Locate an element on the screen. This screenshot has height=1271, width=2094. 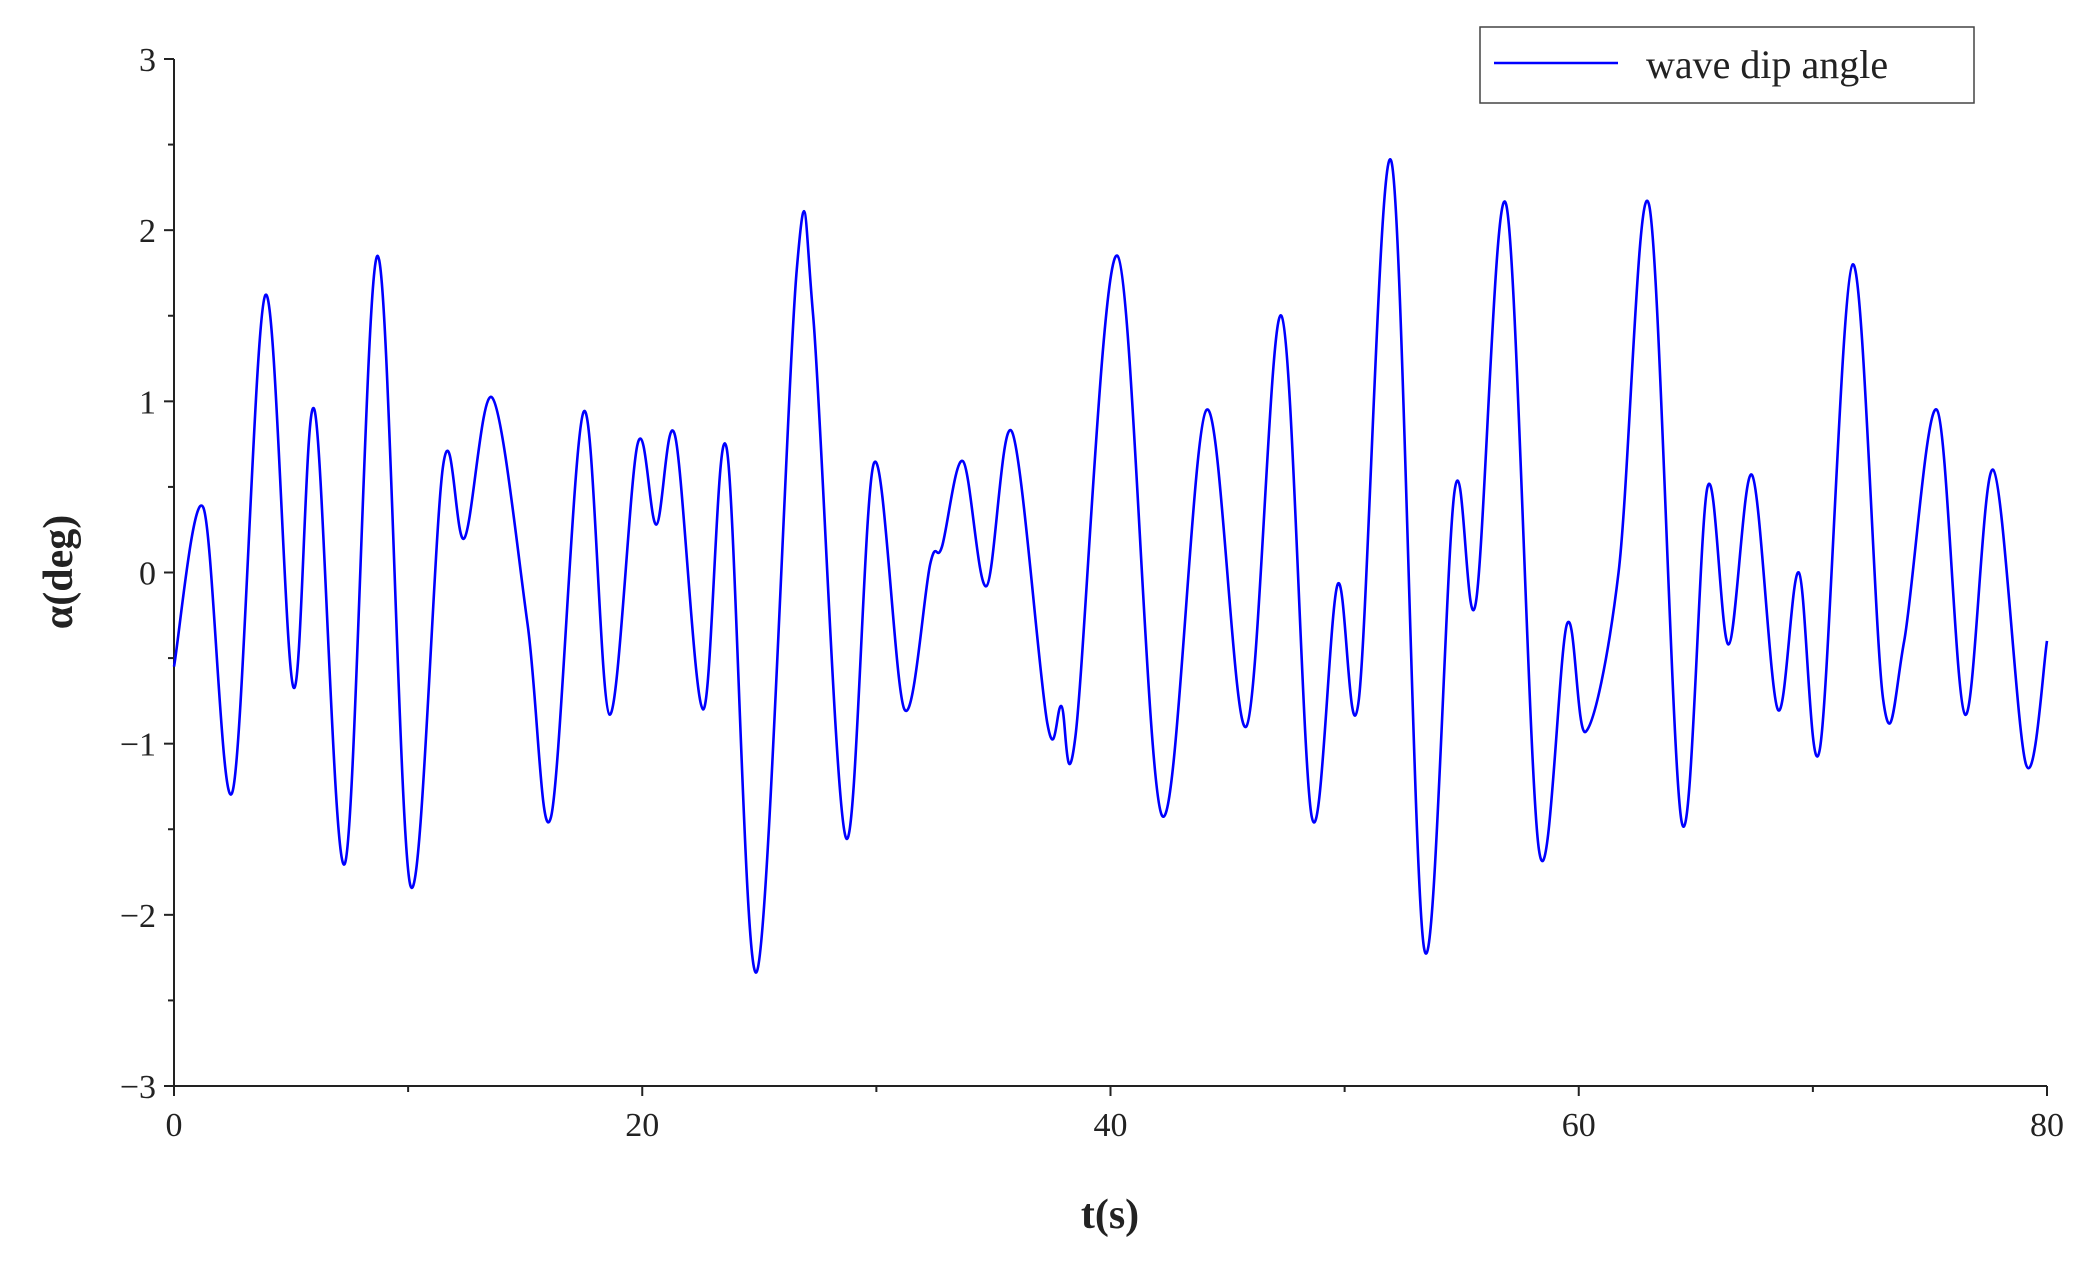
x-tick-label: 80 is located at coordinates (2047, 1125).